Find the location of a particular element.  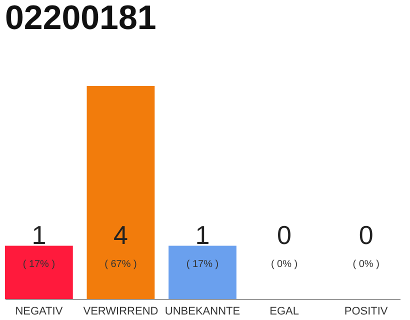

chart-title: 02200181 is located at coordinates (80, 18).